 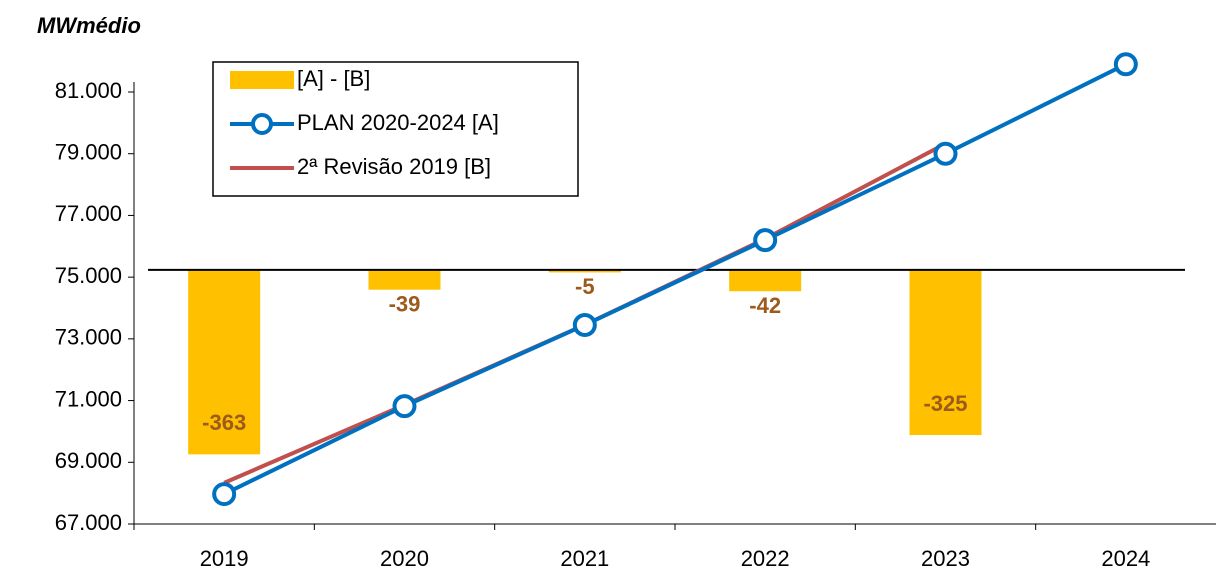 I want to click on legend-label: PLAN 2020-2024 [A], so click(x=398, y=122).